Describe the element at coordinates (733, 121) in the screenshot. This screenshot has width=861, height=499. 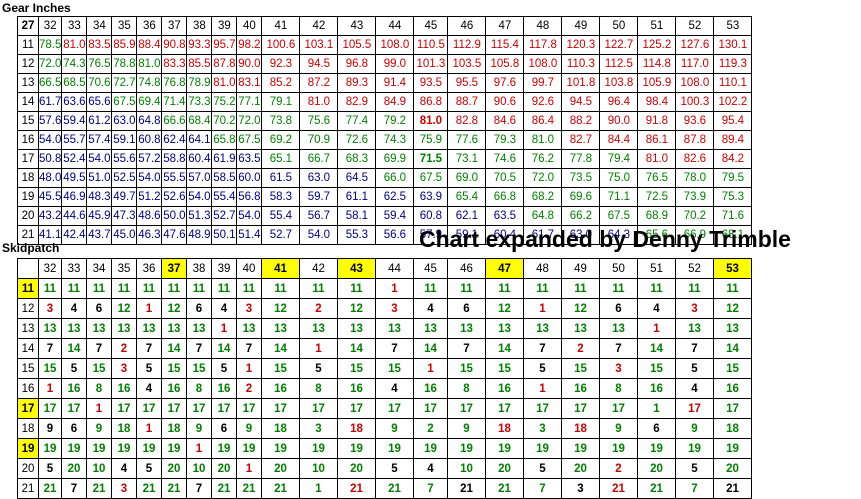
I see `gear-value-cell: 95.4` at that location.